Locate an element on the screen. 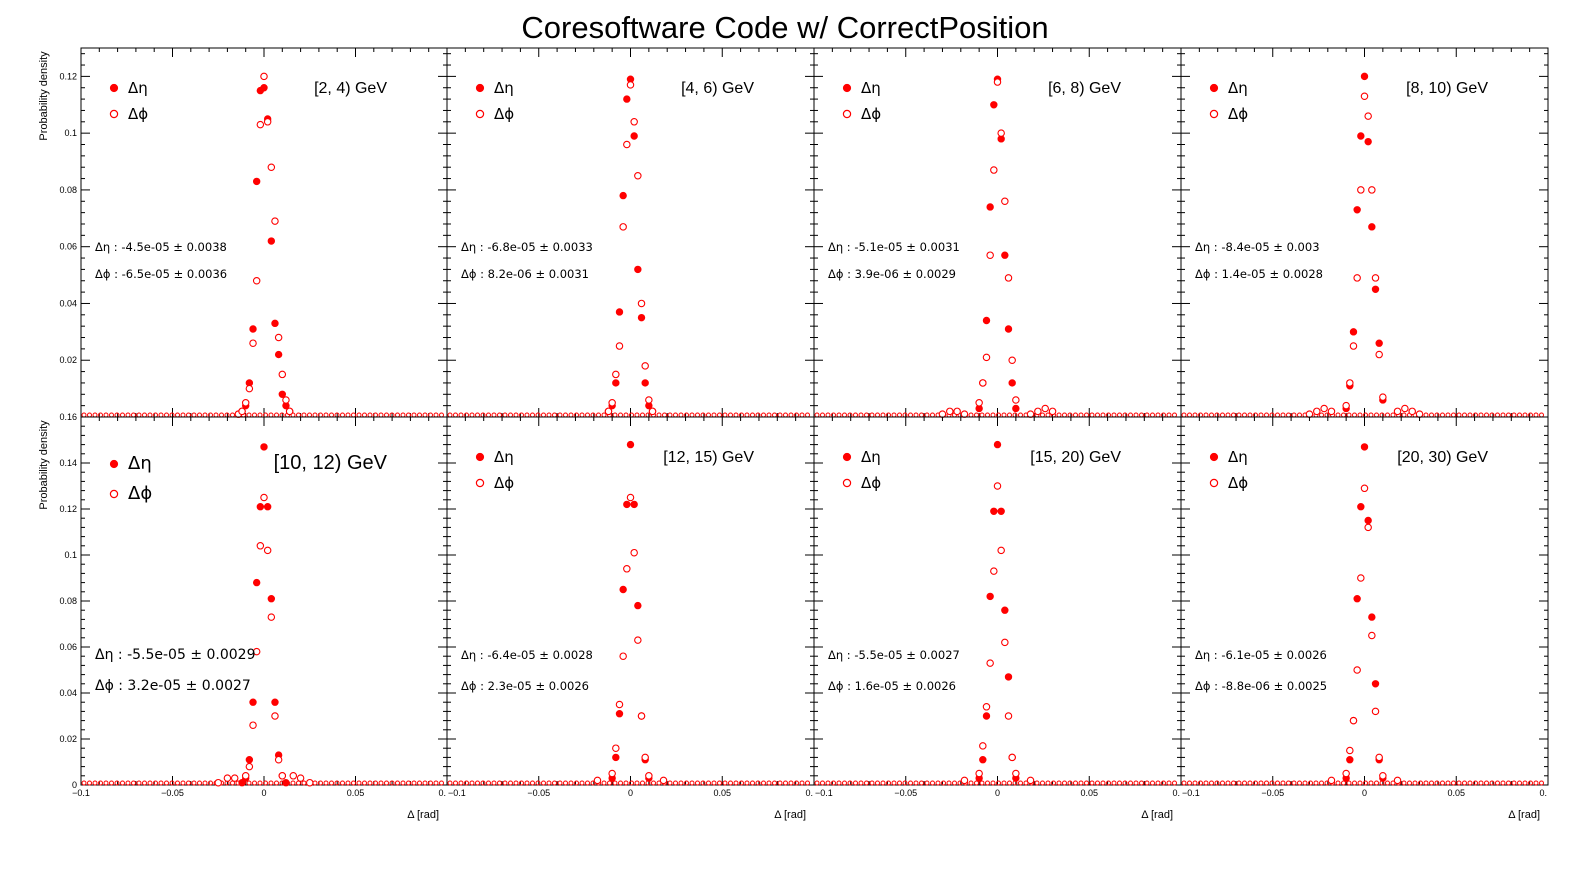 The height and width of the screenshot is (872, 1596). stat-deta: Δη : -6.4e-05 ± 0.0028 is located at coordinates (527, 655).